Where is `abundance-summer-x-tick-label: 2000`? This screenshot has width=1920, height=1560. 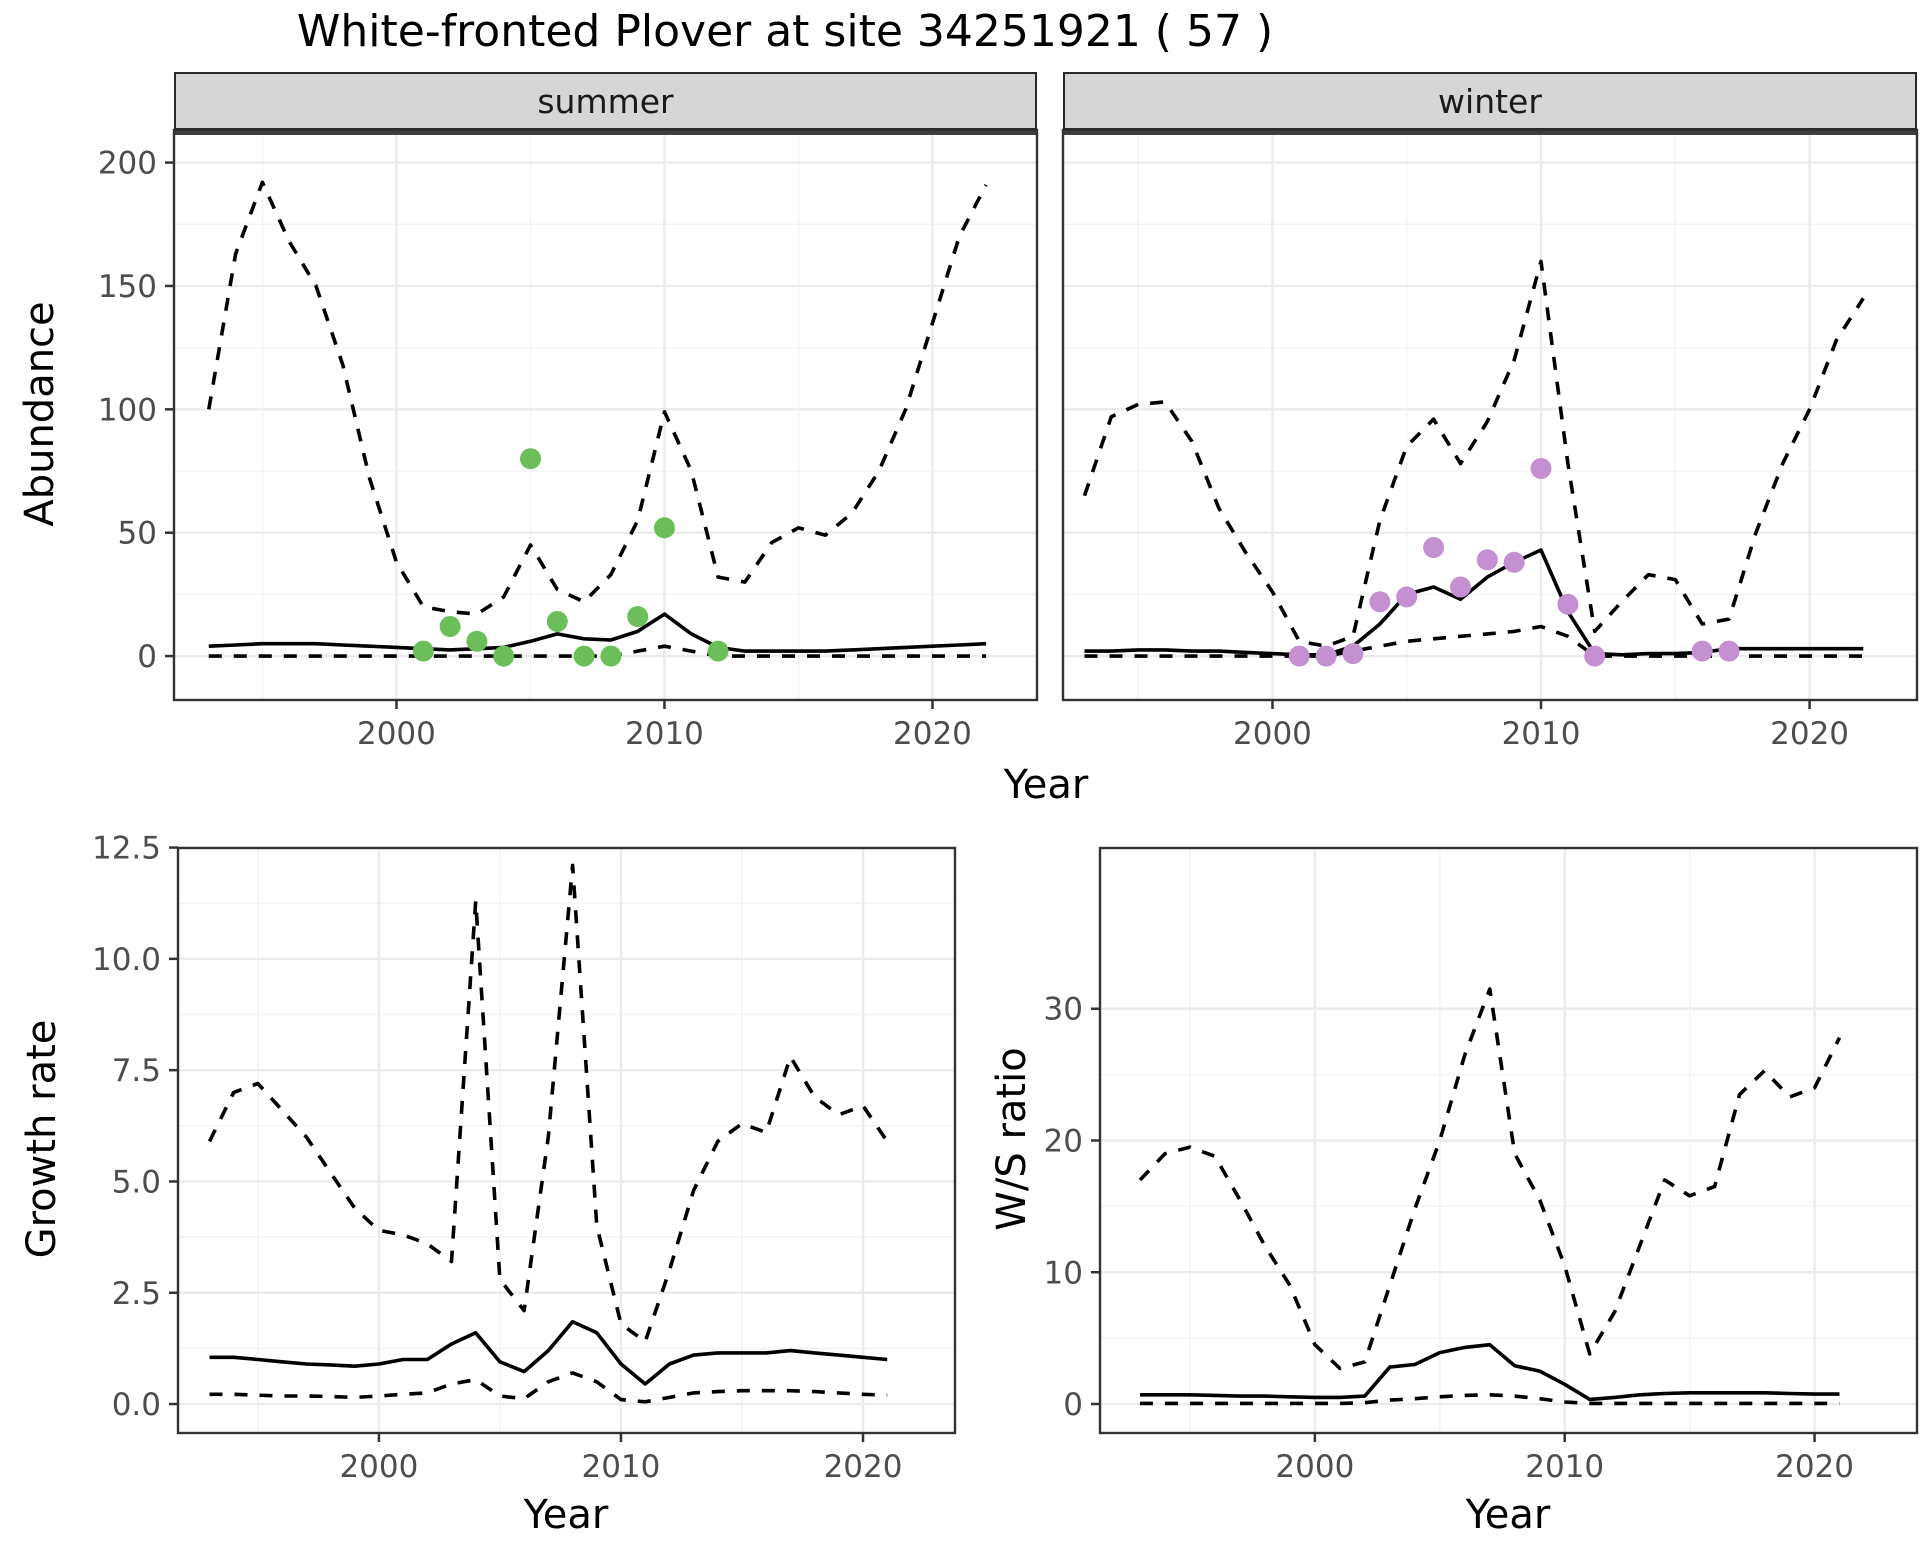
abundance-summer-x-tick-label: 2000 is located at coordinates (396, 734).